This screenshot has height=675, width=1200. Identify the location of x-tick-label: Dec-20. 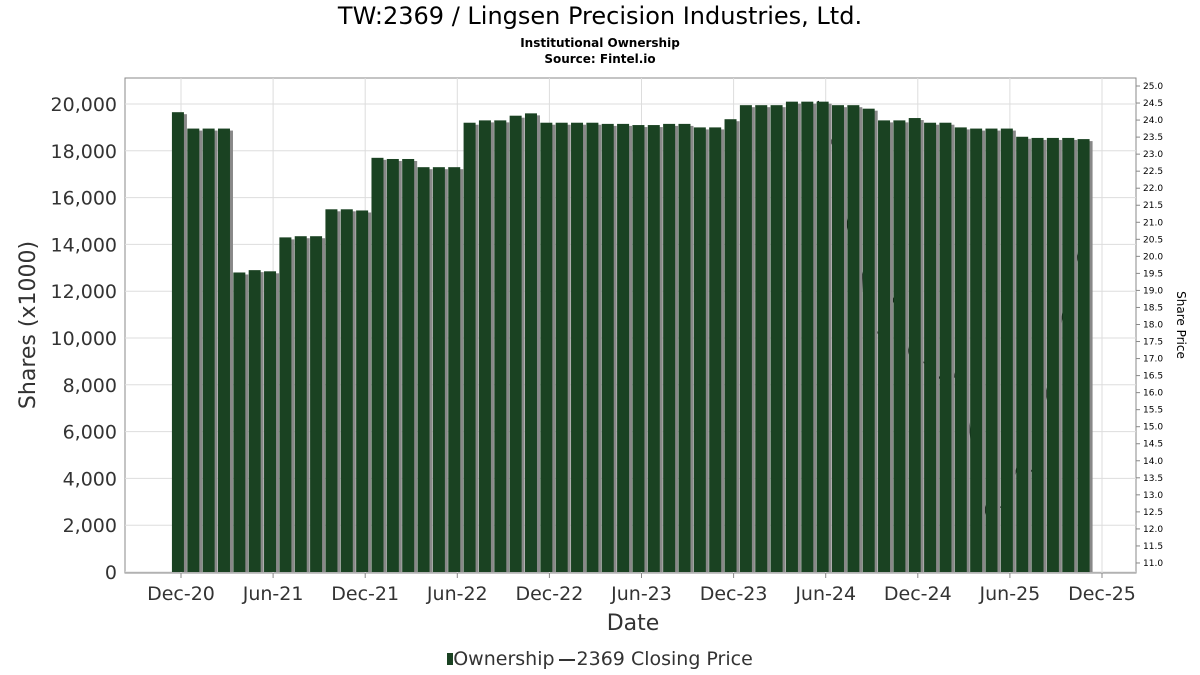
(181, 594).